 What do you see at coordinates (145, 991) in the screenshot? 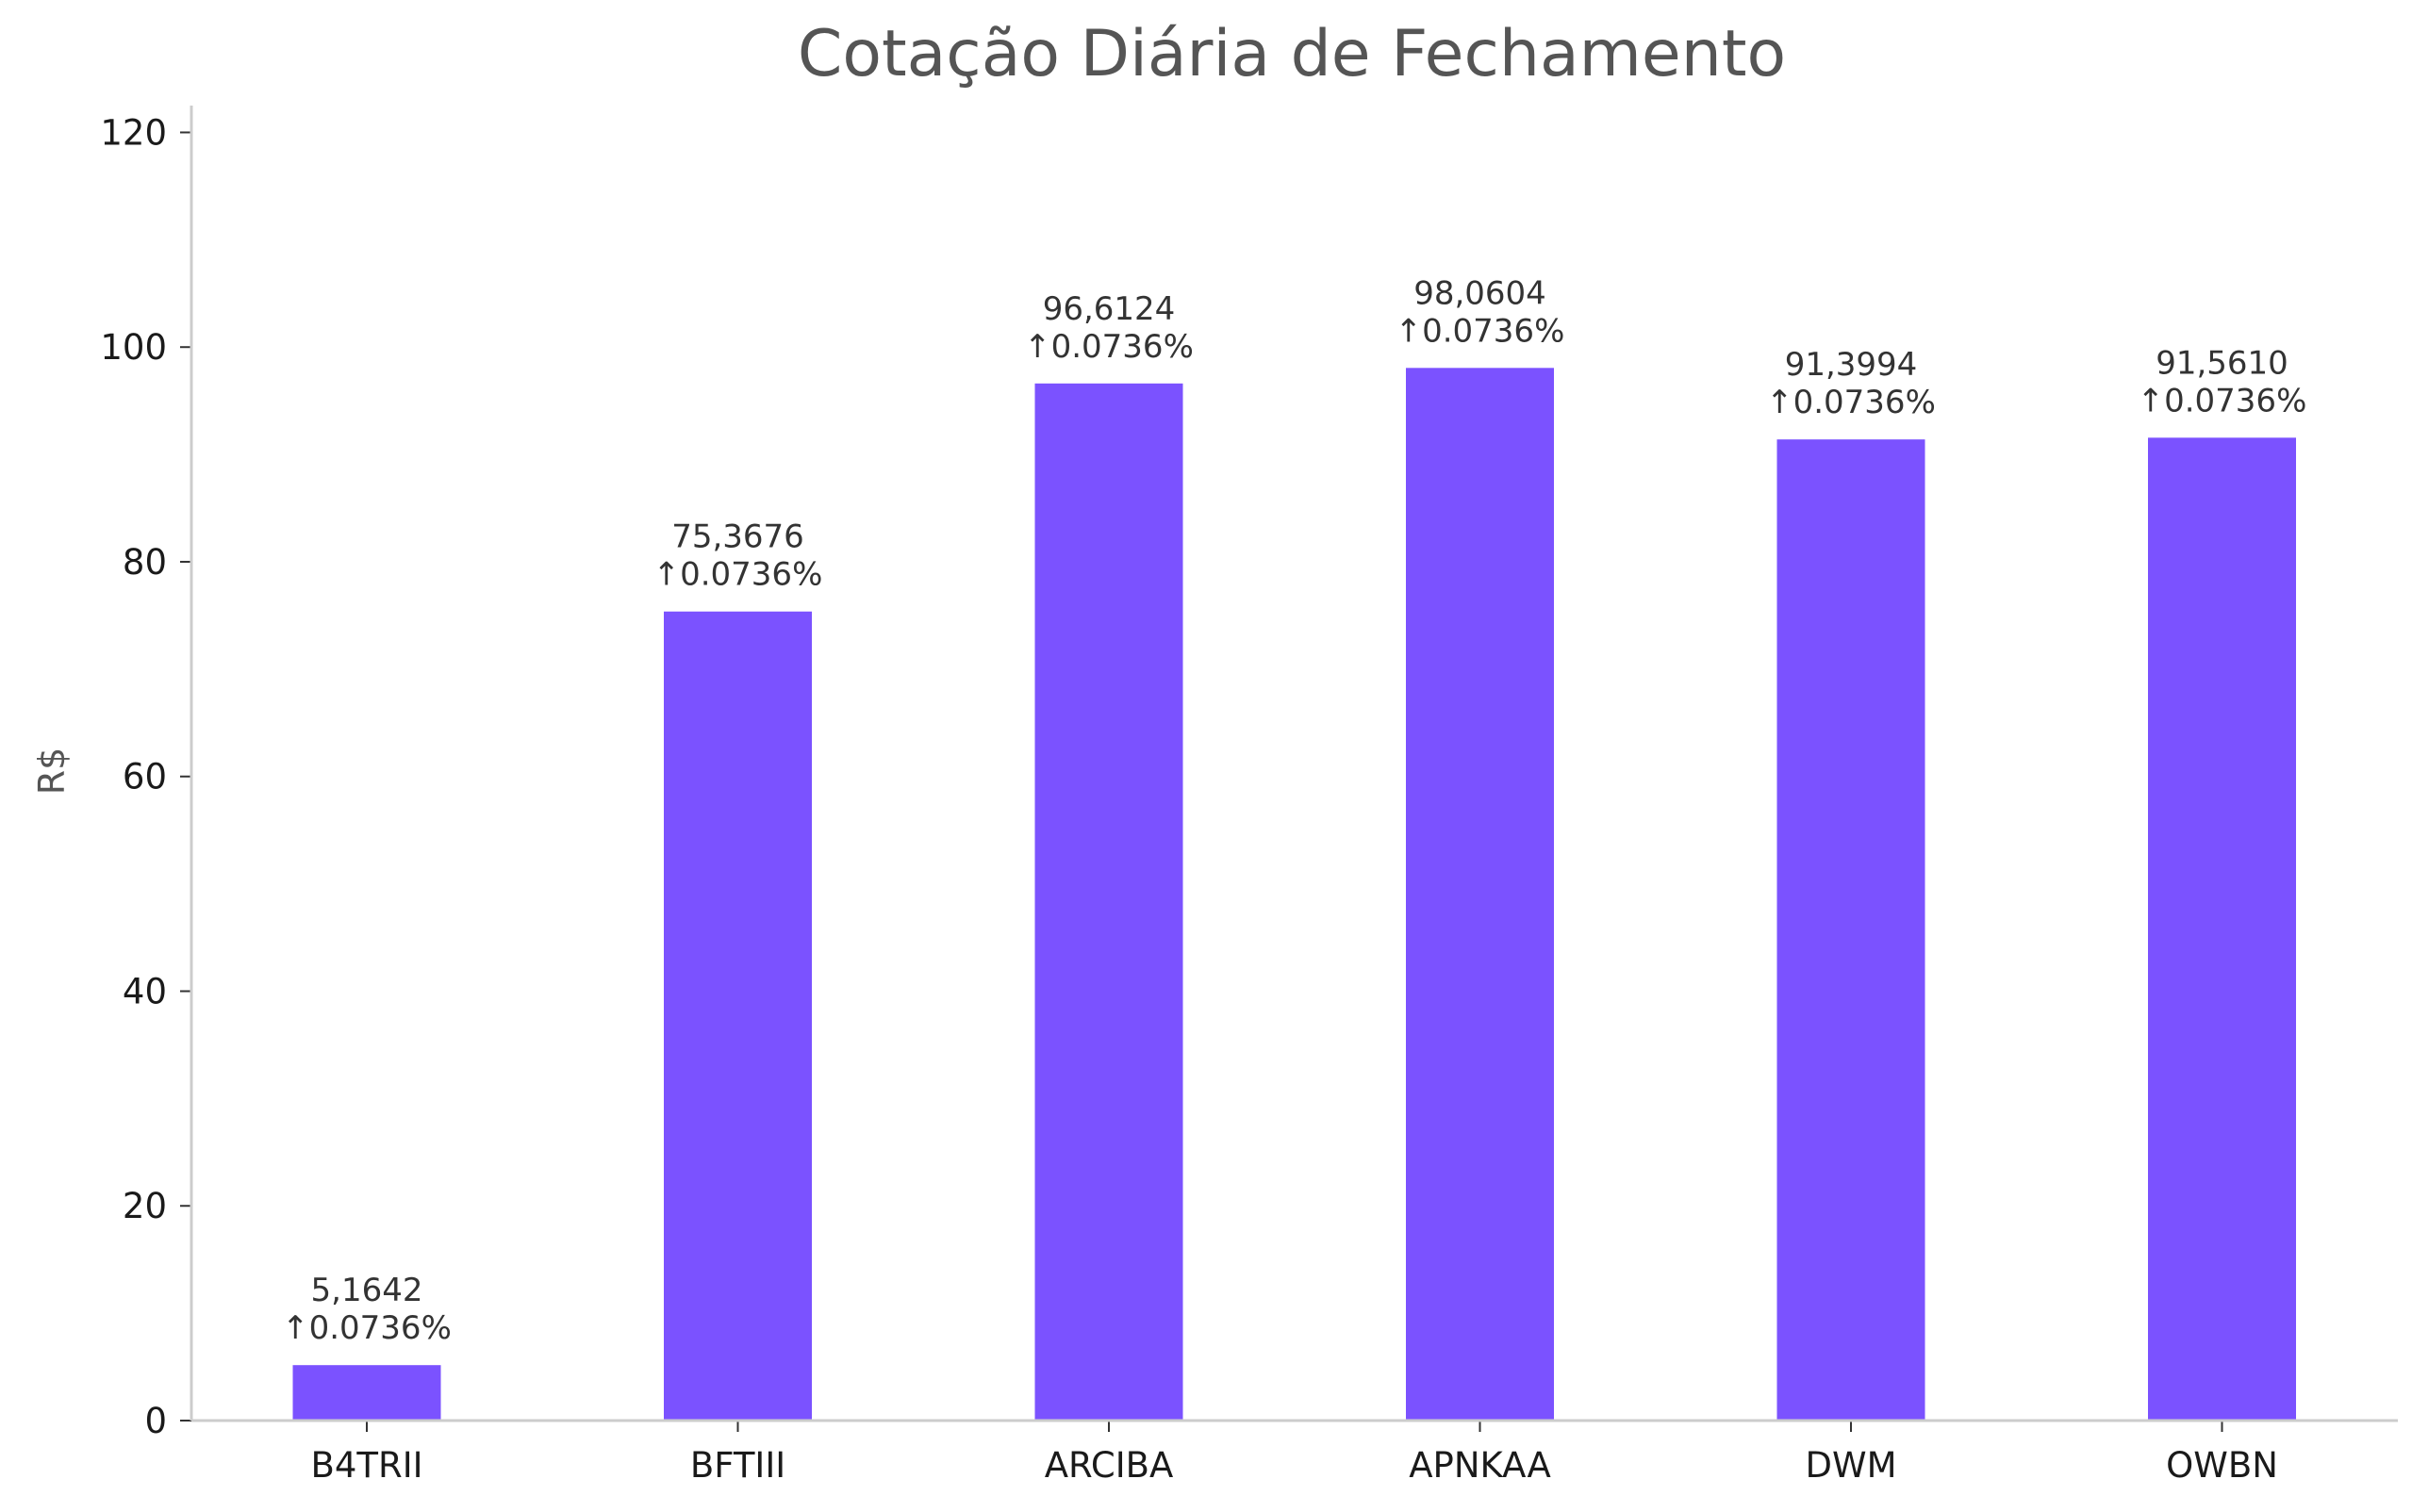
I see `y-tick-label: 40` at bounding box center [145, 991].